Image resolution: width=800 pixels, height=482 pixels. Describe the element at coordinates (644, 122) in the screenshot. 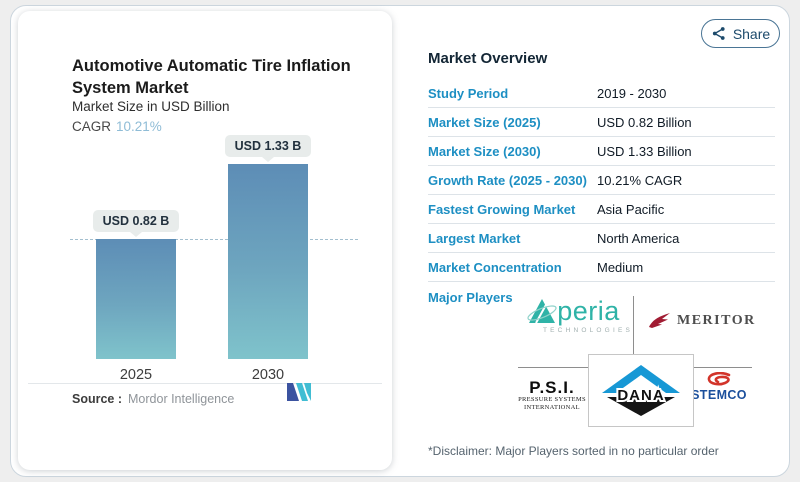

I see `overview-row-value: USD 0.82 Billion` at that location.